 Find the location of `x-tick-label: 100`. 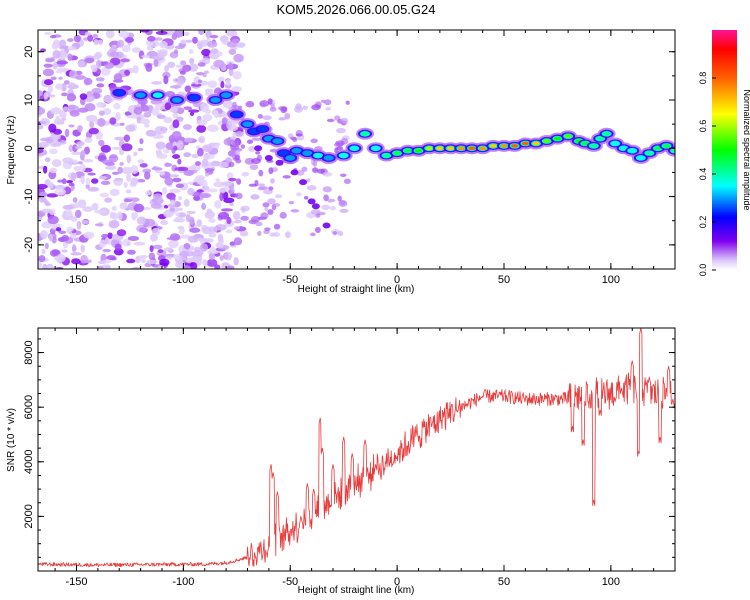

x-tick-label: 100 is located at coordinates (611, 582).